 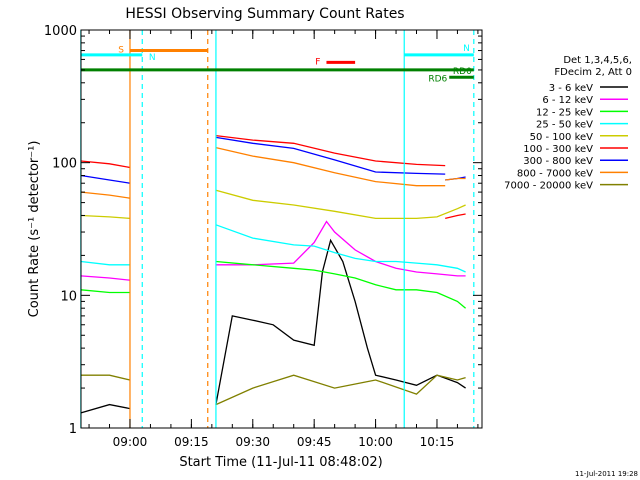 What do you see at coordinates (437, 442) in the screenshot?
I see `x-tick-label-5: 10:15` at bounding box center [437, 442].